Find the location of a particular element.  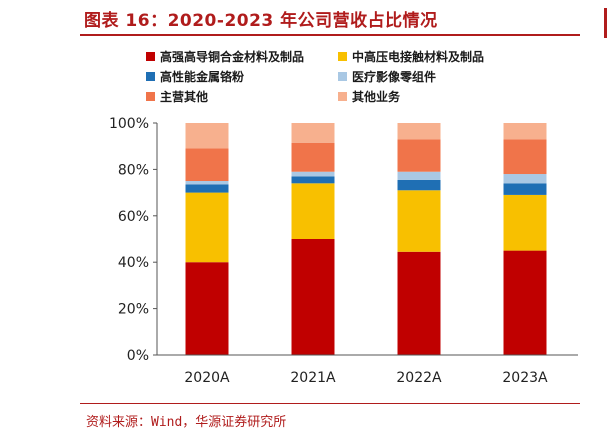

x-tick-label: 2022A is located at coordinates (419, 378).